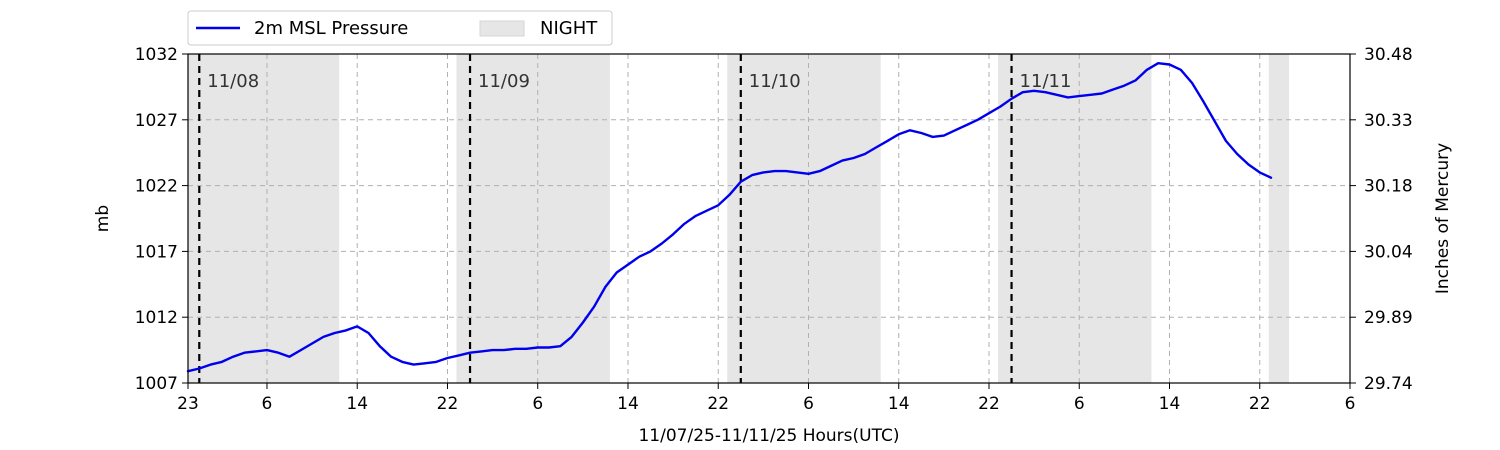 This screenshot has width=1500, height=450. What do you see at coordinates (267, 404) in the screenshot?
I see `x-tick-label-1: 6` at bounding box center [267, 404].